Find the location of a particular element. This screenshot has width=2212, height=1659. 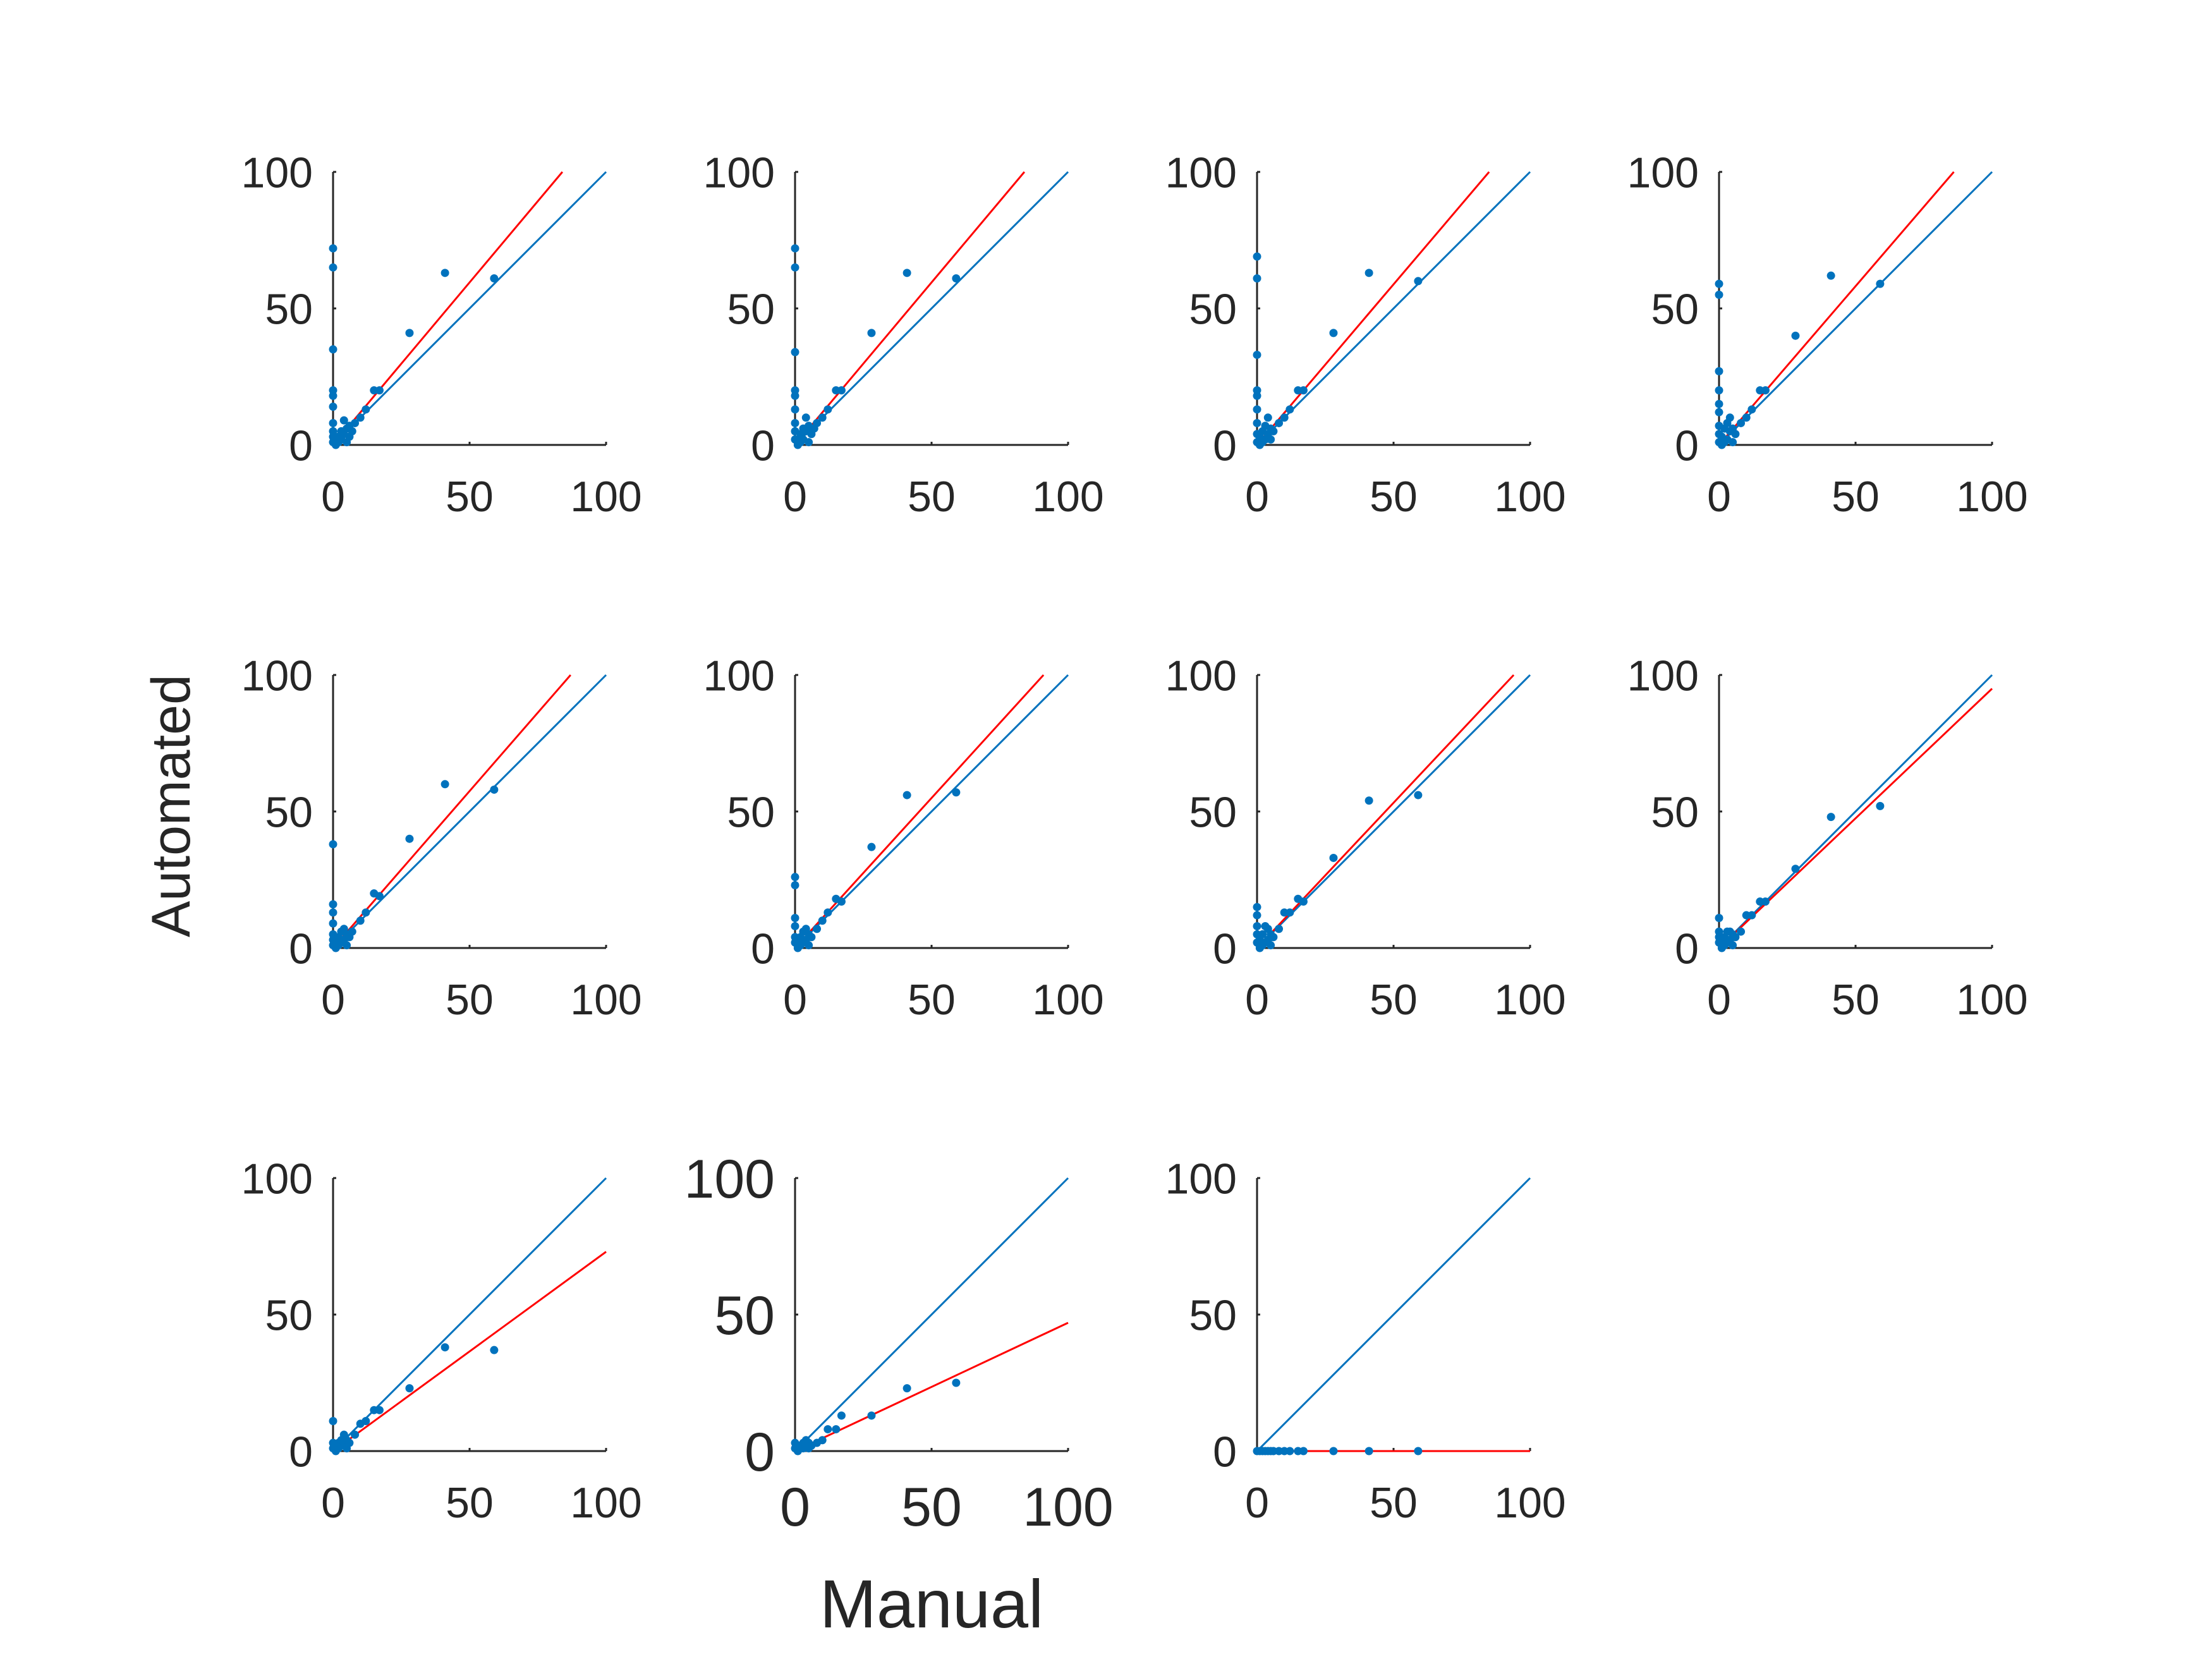

subplot-3-3: 0 50 100 0 50 100 is located at coordinates (1365, 1341).